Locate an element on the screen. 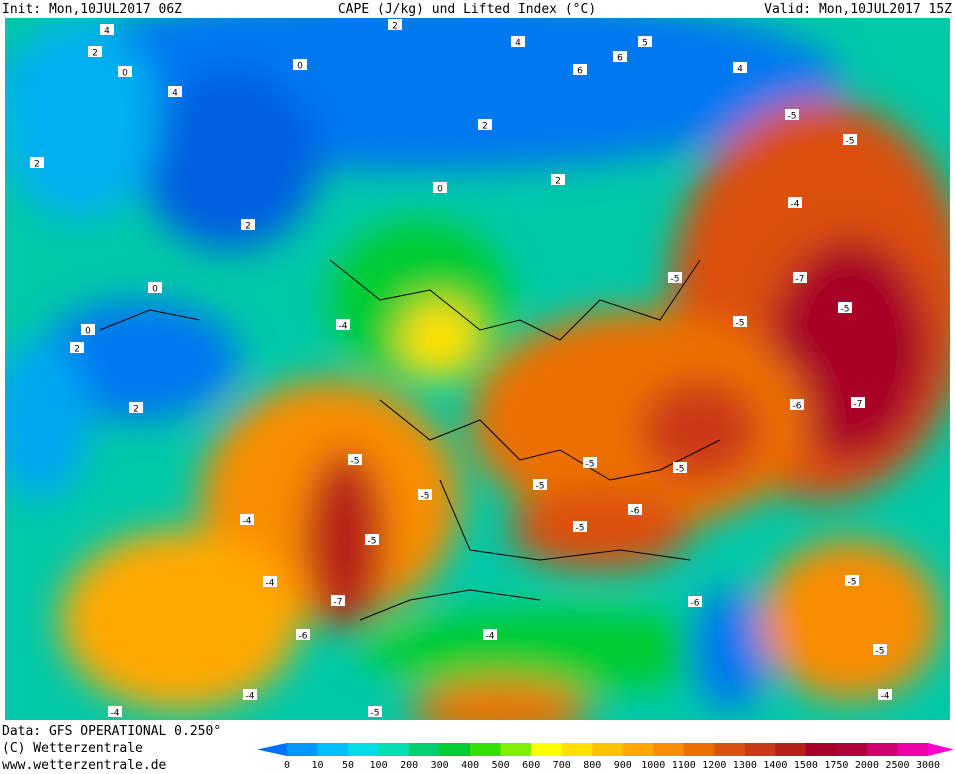 The width and height of the screenshot is (955, 774). map-title: CAPE (J/kg) und Lifted Index (°C) is located at coordinates (467, 9).